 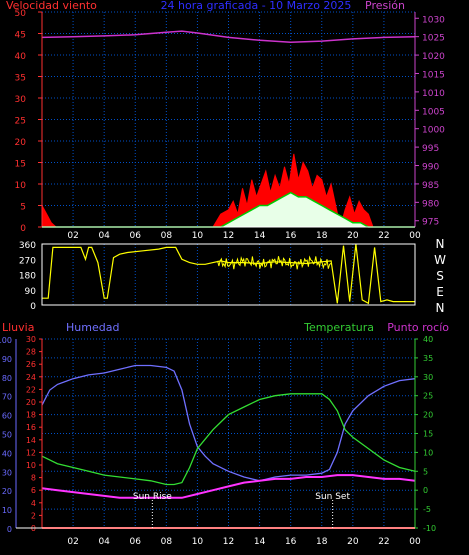 What do you see at coordinates (338, 327) in the screenshot?
I see `temperature-label: Temperatura` at bounding box center [338, 327].